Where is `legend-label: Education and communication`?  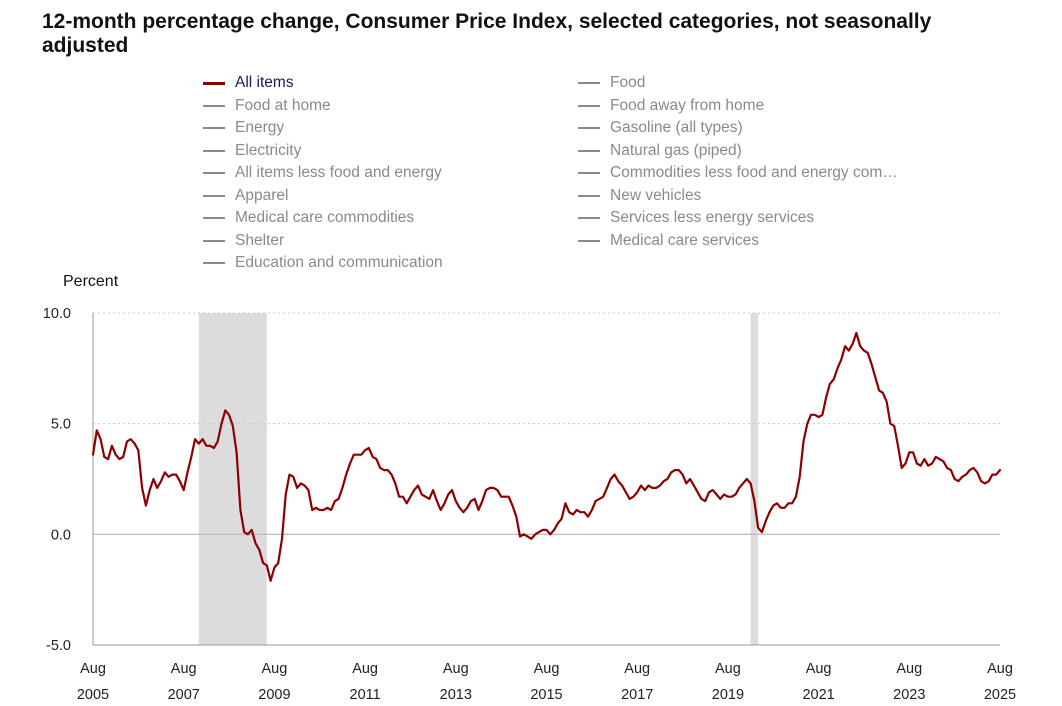
legend-label: Education and communication is located at coordinates (339, 262).